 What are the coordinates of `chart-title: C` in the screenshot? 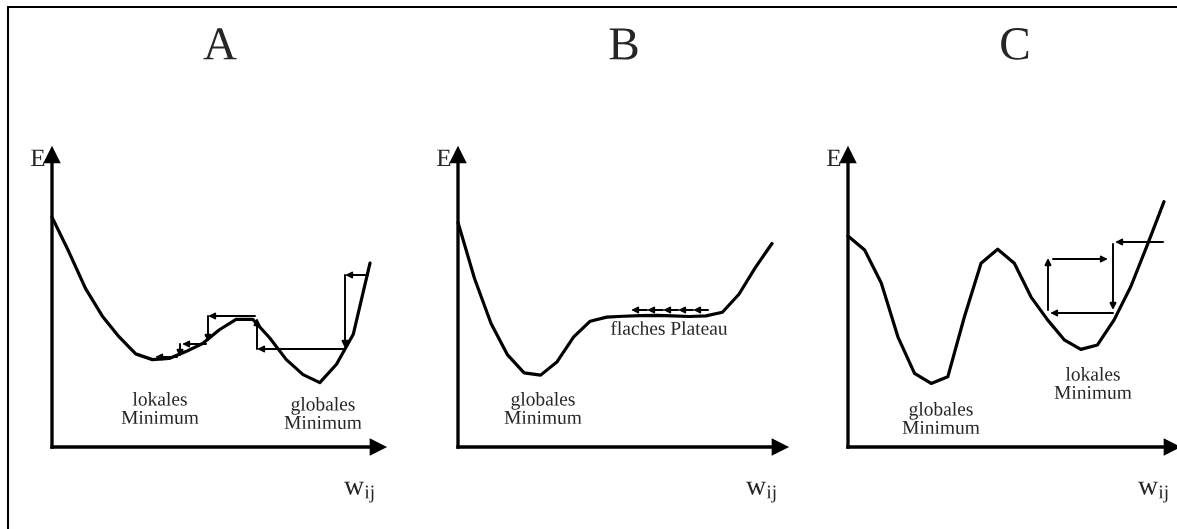 It's located at (1015, 44).